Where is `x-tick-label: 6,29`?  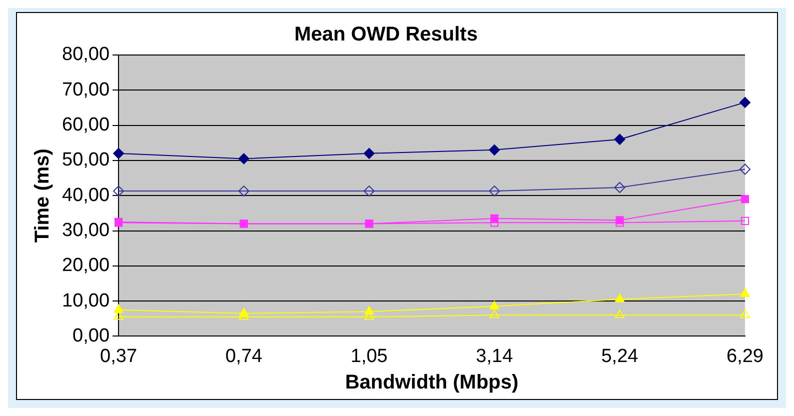 x-tick-label: 6,29 is located at coordinates (745, 356).